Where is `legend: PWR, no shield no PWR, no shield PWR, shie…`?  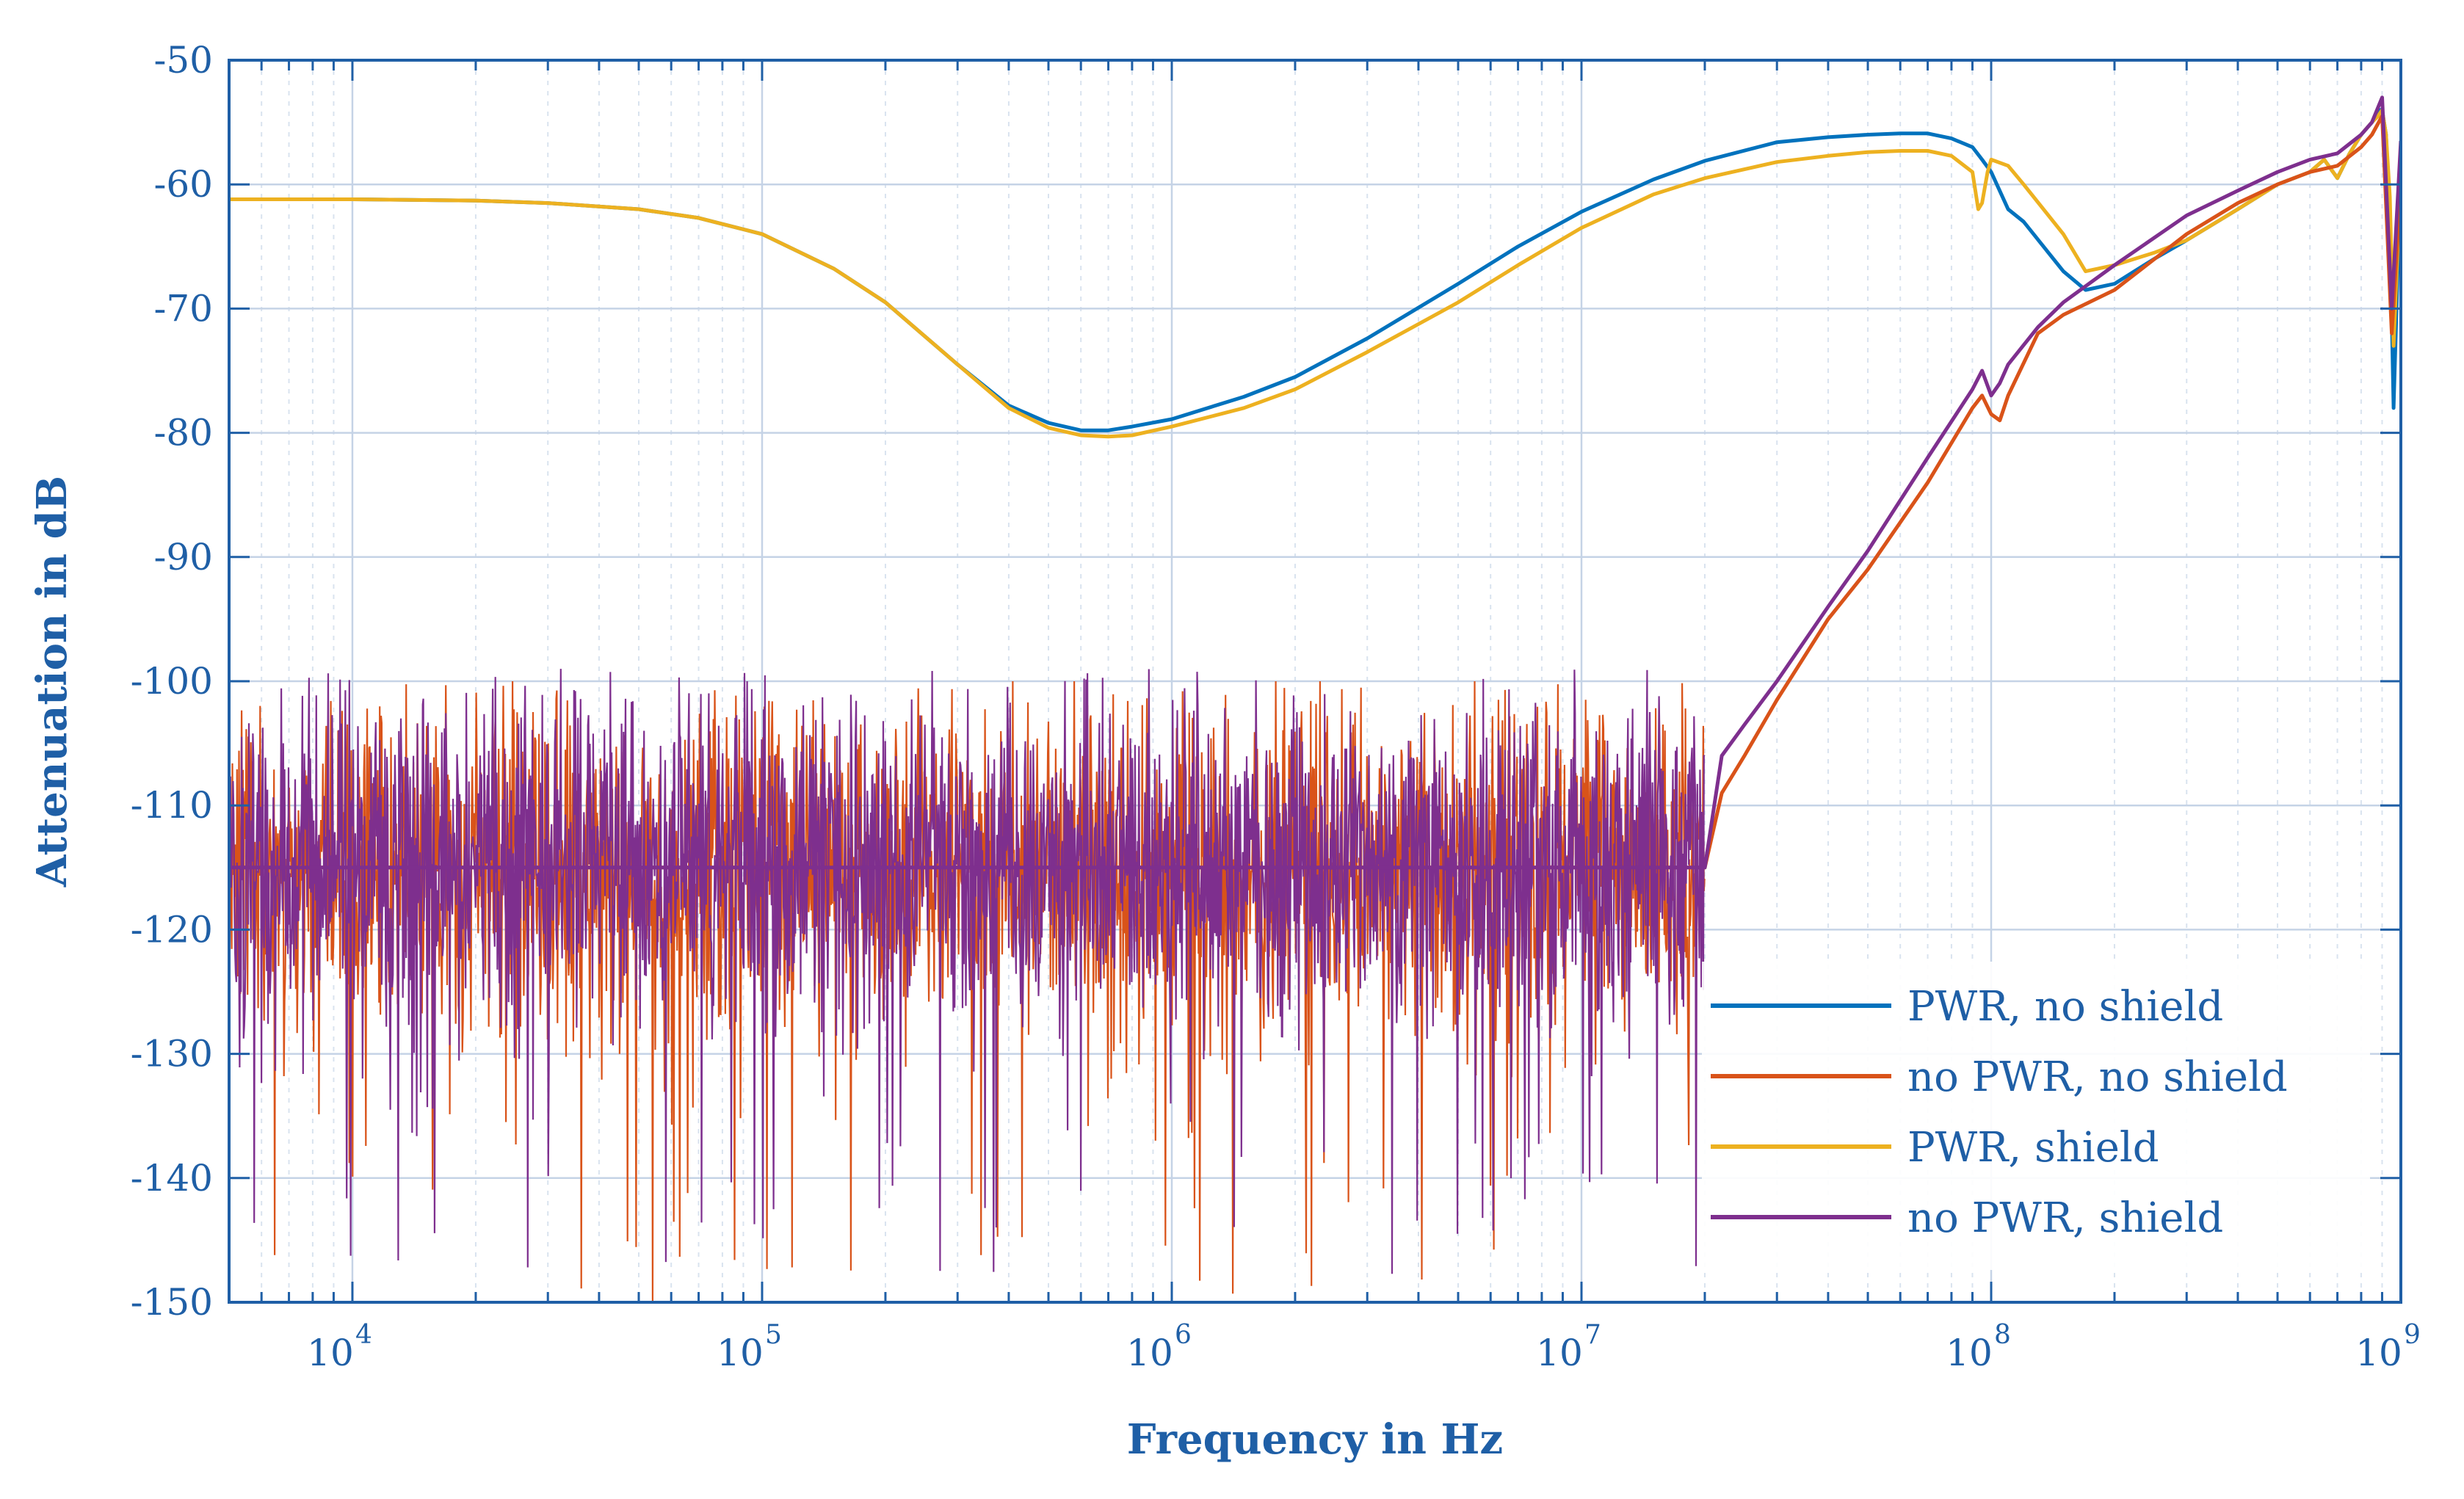
legend: PWR, no shield no PWR, no shield PWR, shie… is located at coordinates (2036, 1116).